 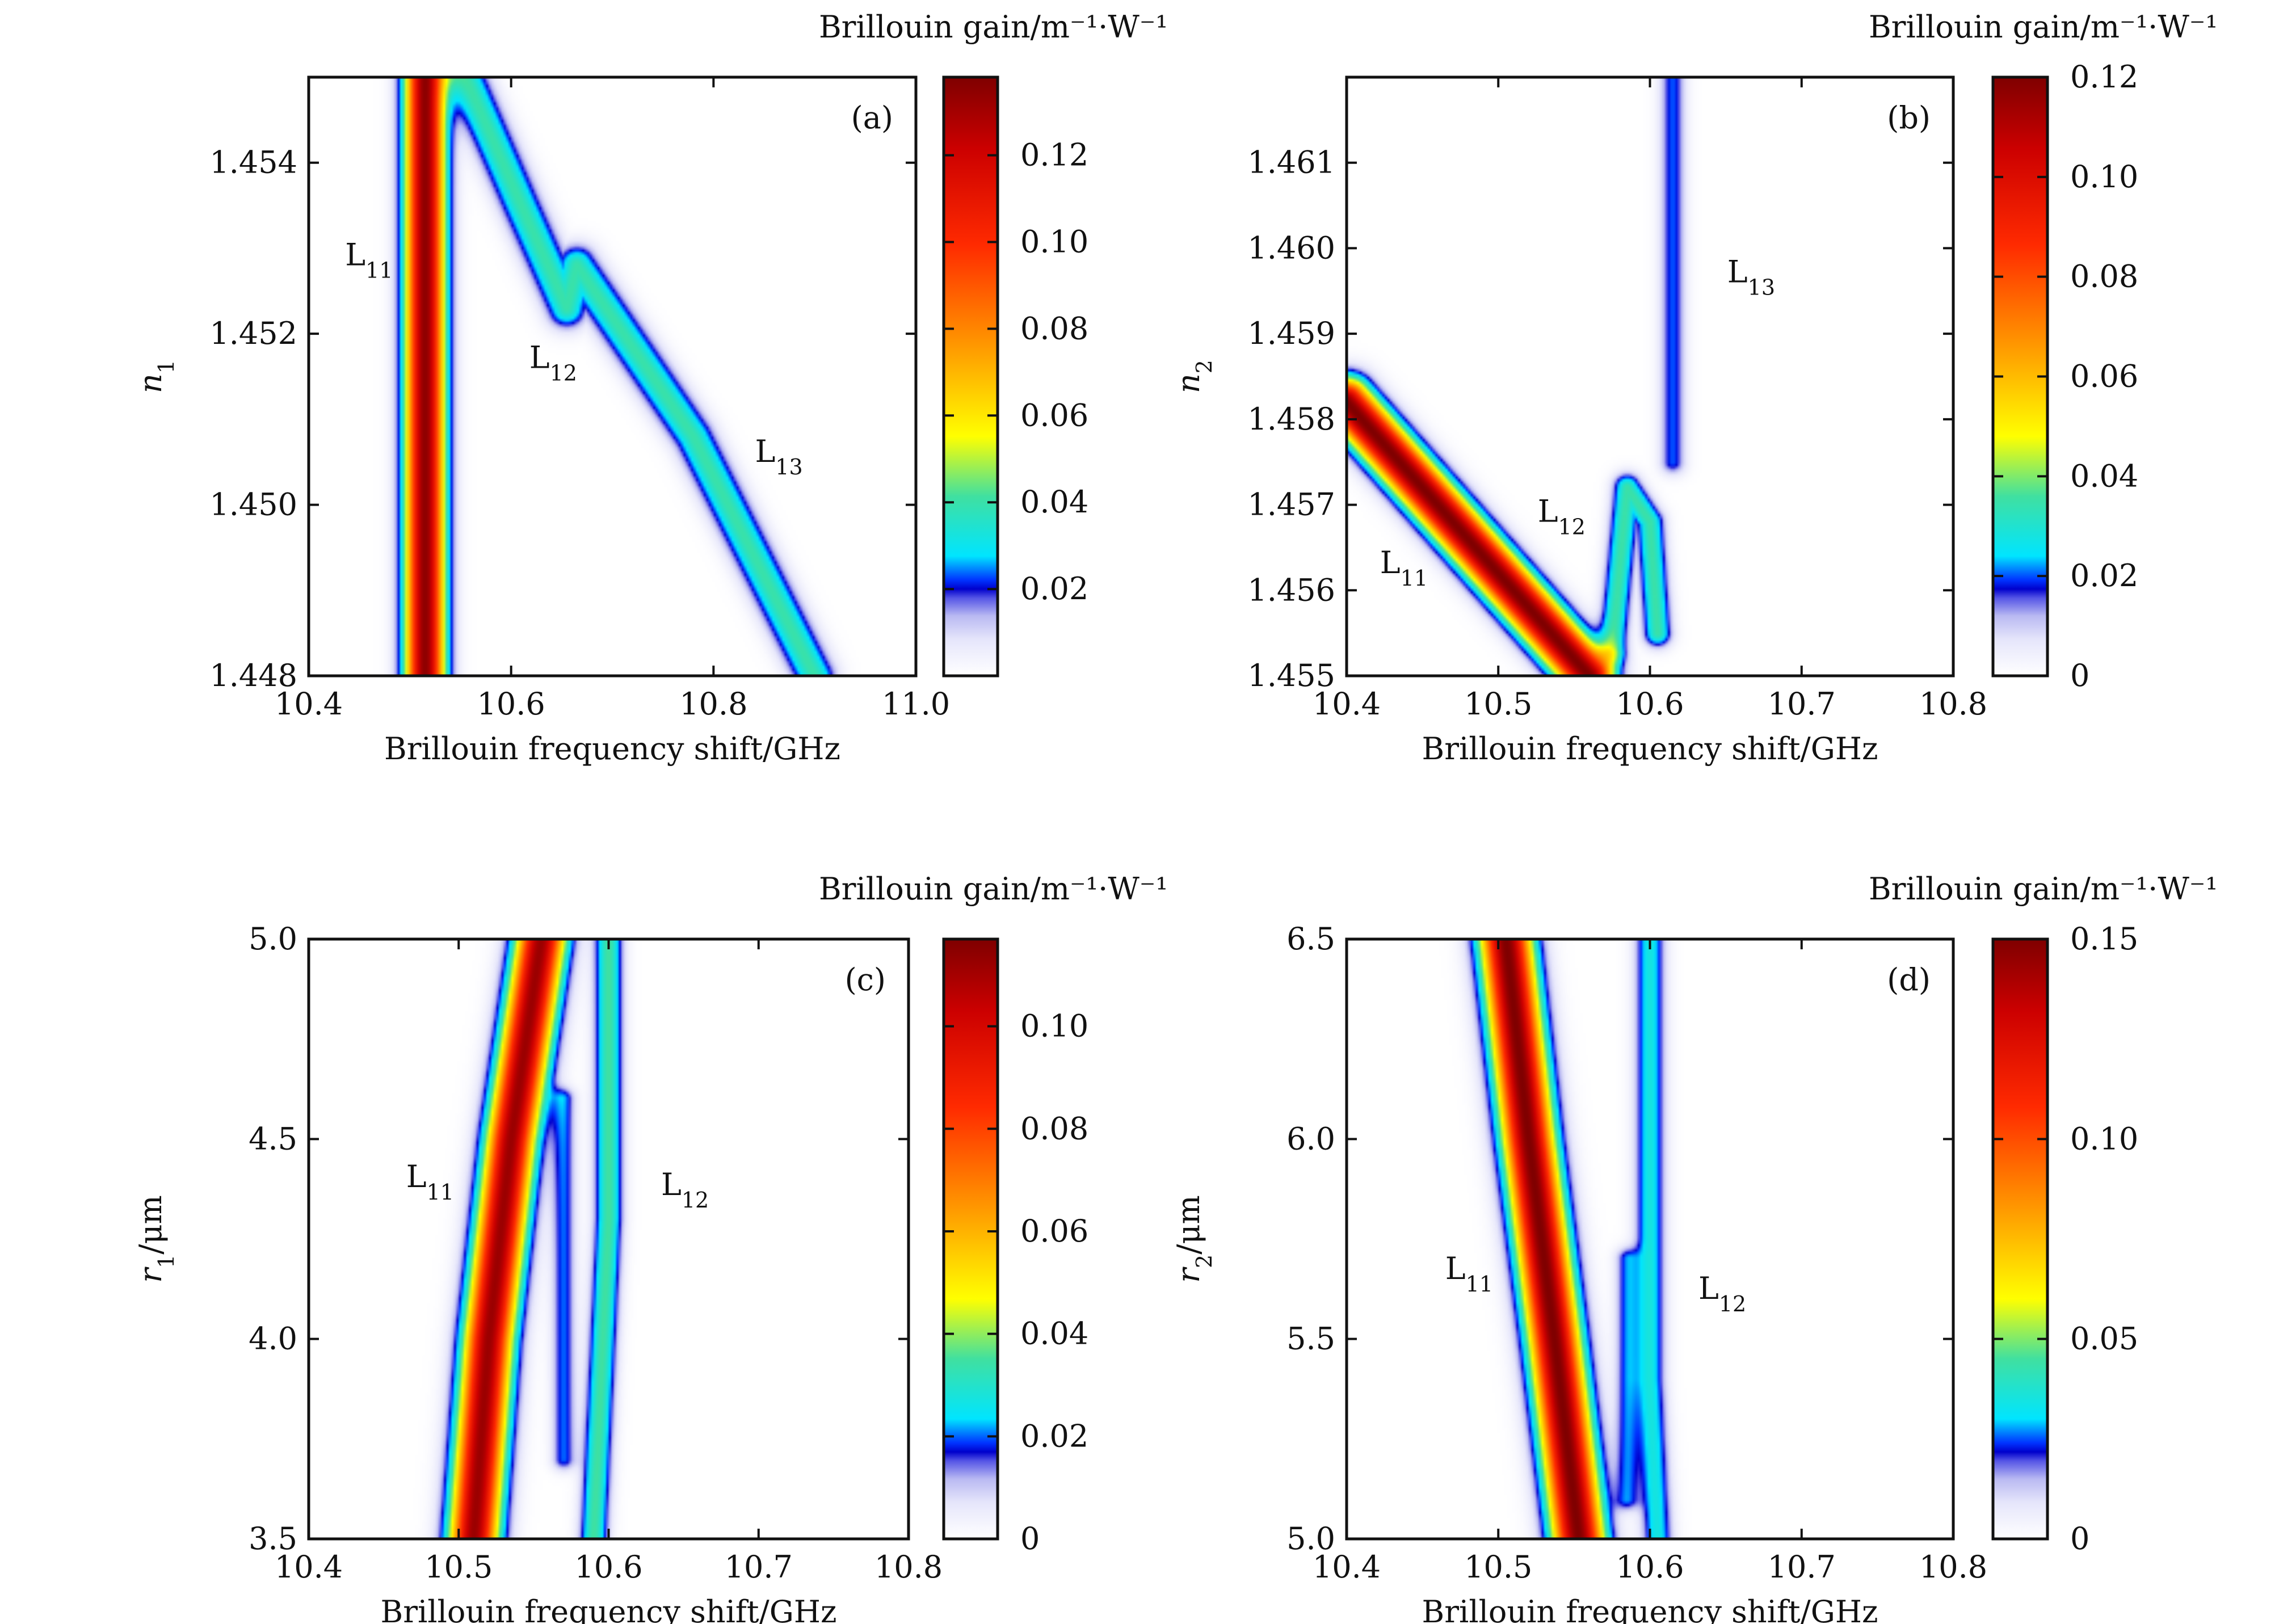 I want to click on y-tick-label: 1.460, so click(x=1291, y=248).